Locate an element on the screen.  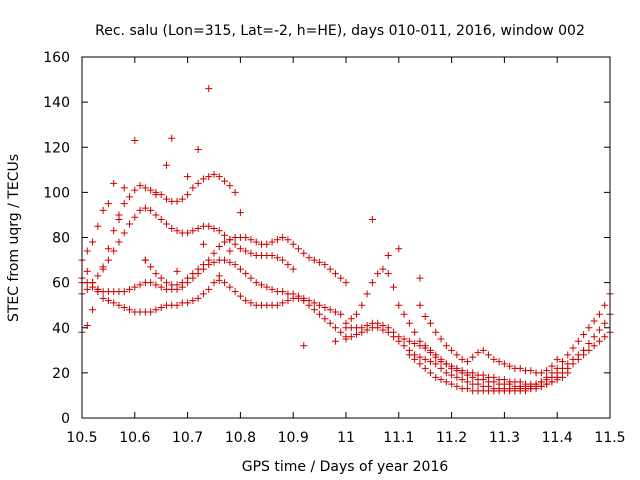
series-track-e is located at coordinates (245, 261).